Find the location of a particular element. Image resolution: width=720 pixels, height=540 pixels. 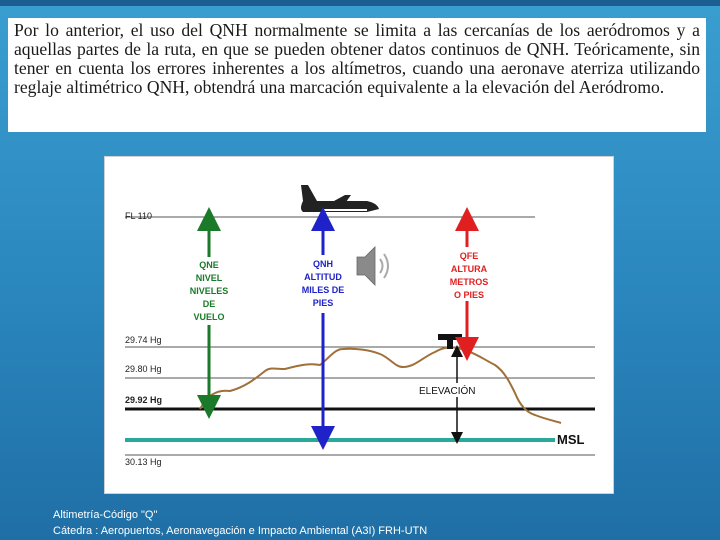

elevation-label-bg is located at coordinates (452, 390).